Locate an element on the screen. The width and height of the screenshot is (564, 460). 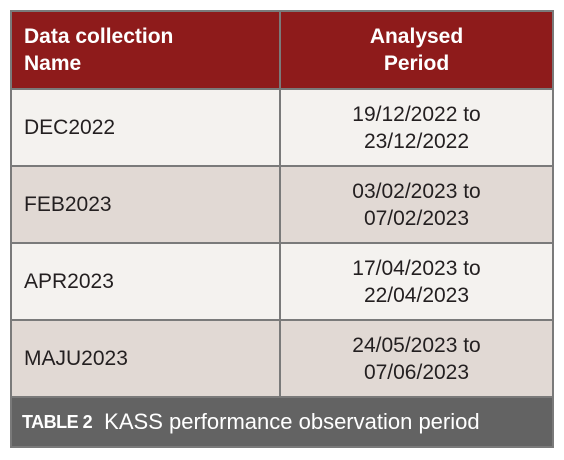
cell-line: 19/12/2022 to is located at coordinates (416, 114).